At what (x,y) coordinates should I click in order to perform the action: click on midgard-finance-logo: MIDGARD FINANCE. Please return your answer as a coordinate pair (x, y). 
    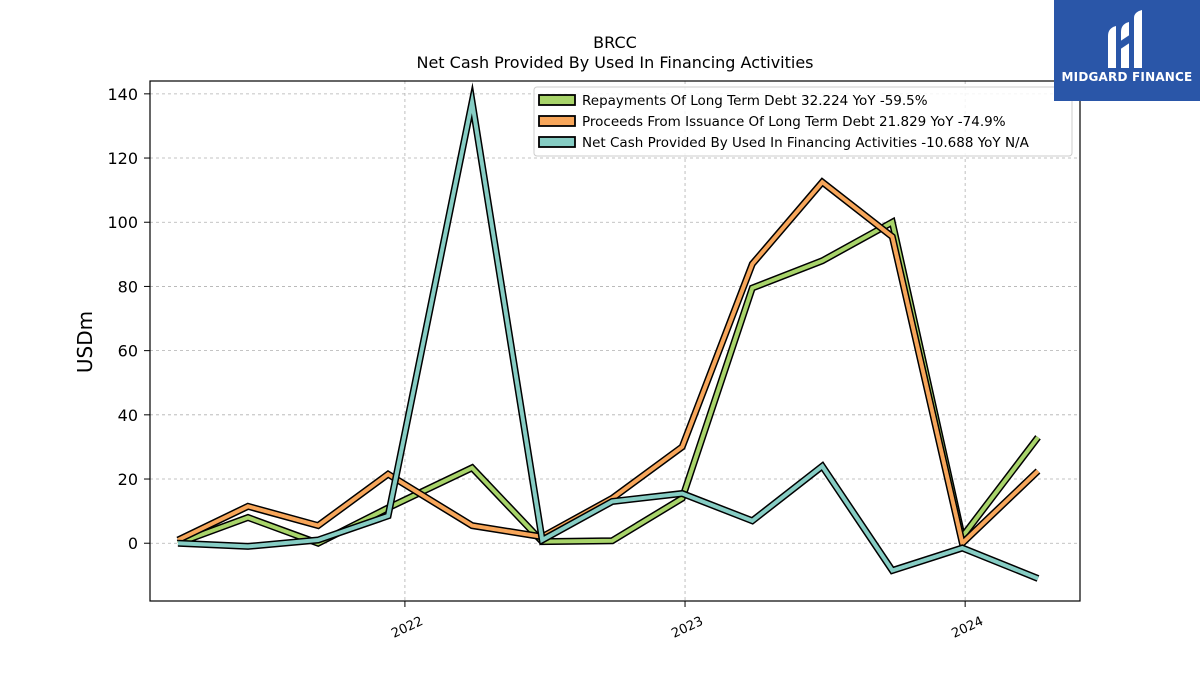
    Looking at the image, I should click on (1127, 50).